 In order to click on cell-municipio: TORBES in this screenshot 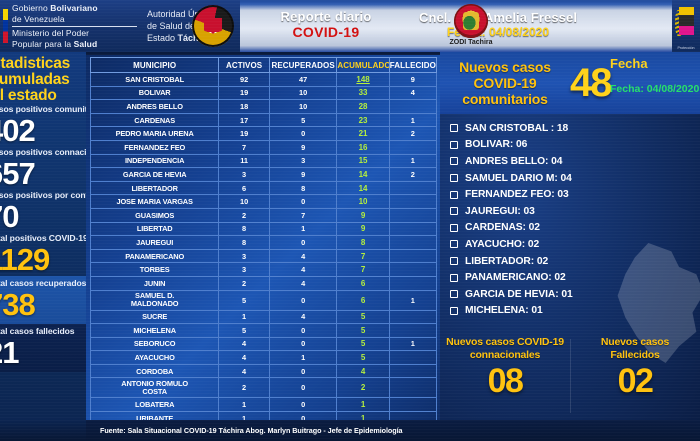, I will do `click(154, 269)`.